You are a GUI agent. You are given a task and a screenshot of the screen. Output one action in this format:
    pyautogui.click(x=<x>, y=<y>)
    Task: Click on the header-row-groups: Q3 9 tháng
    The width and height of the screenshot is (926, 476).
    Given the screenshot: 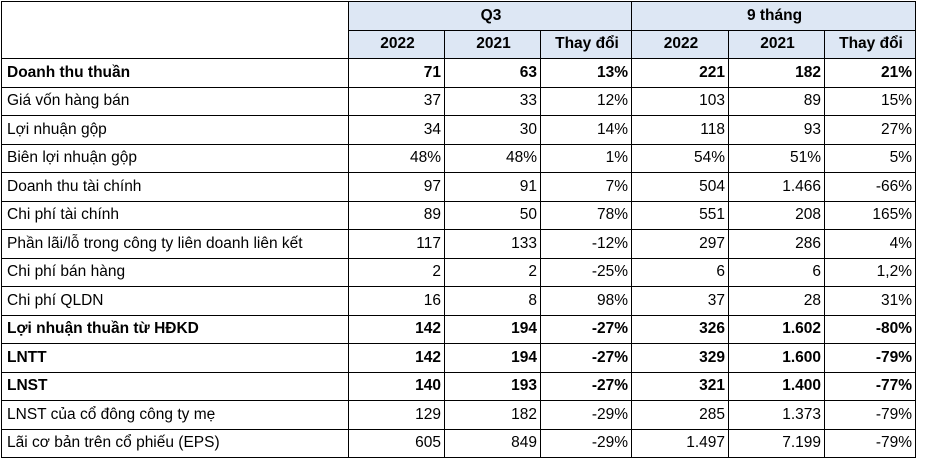 What is the action you would take?
    pyautogui.click(x=458, y=30)
    